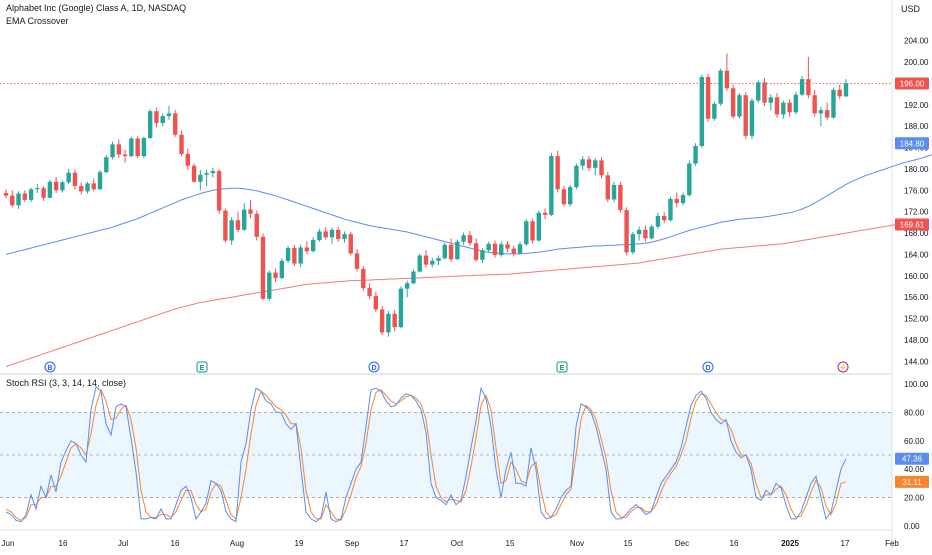 Image resolution: width=932 pixels, height=555 pixels. I want to click on currency-label: USD, so click(910, 9).